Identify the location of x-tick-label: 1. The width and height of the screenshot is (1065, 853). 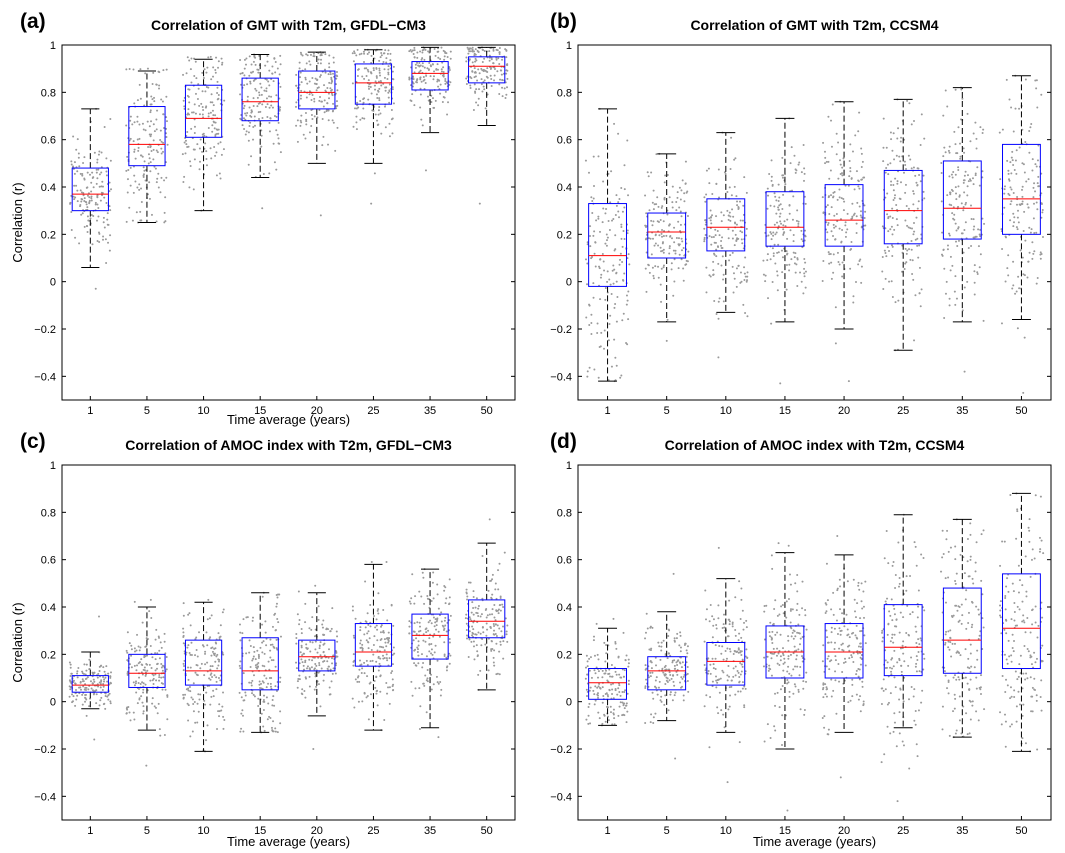
(608, 831).